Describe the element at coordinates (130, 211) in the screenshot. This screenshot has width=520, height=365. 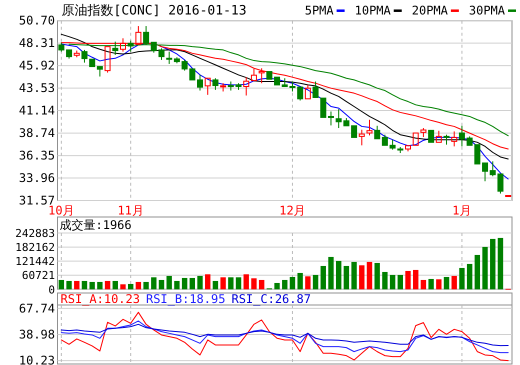
I see `x-tick-label: 11月` at that location.